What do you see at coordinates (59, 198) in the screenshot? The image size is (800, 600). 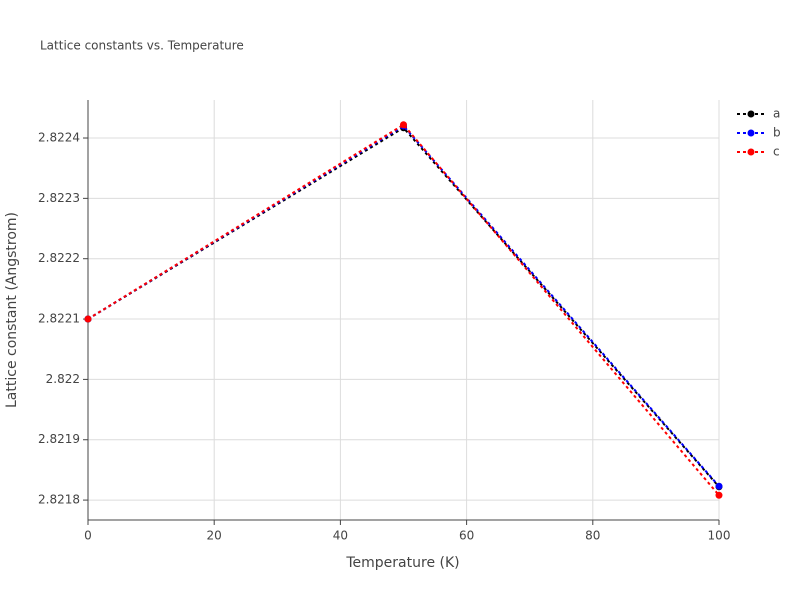 I see `y-tick-label: 2.8223` at bounding box center [59, 198].